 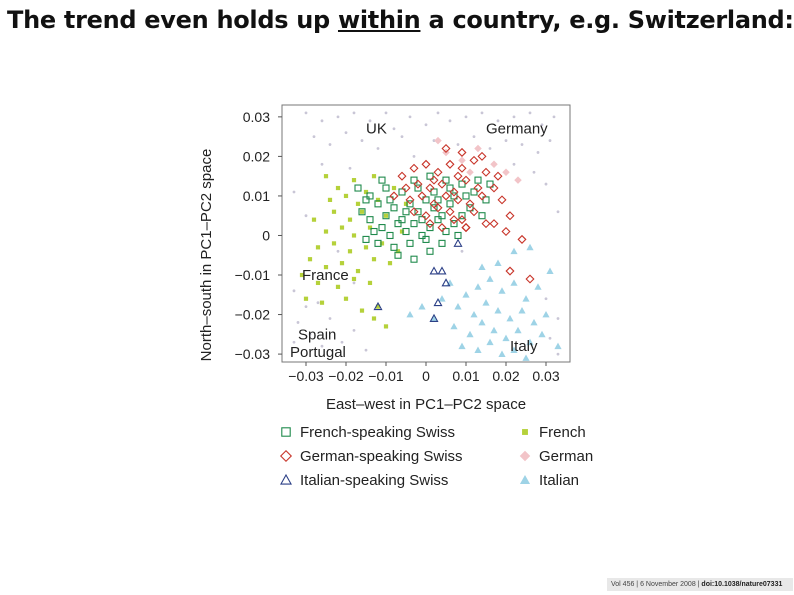 What do you see at coordinates (381, 456) in the screenshot?
I see `legend-label: German-speaking Swiss` at bounding box center [381, 456].